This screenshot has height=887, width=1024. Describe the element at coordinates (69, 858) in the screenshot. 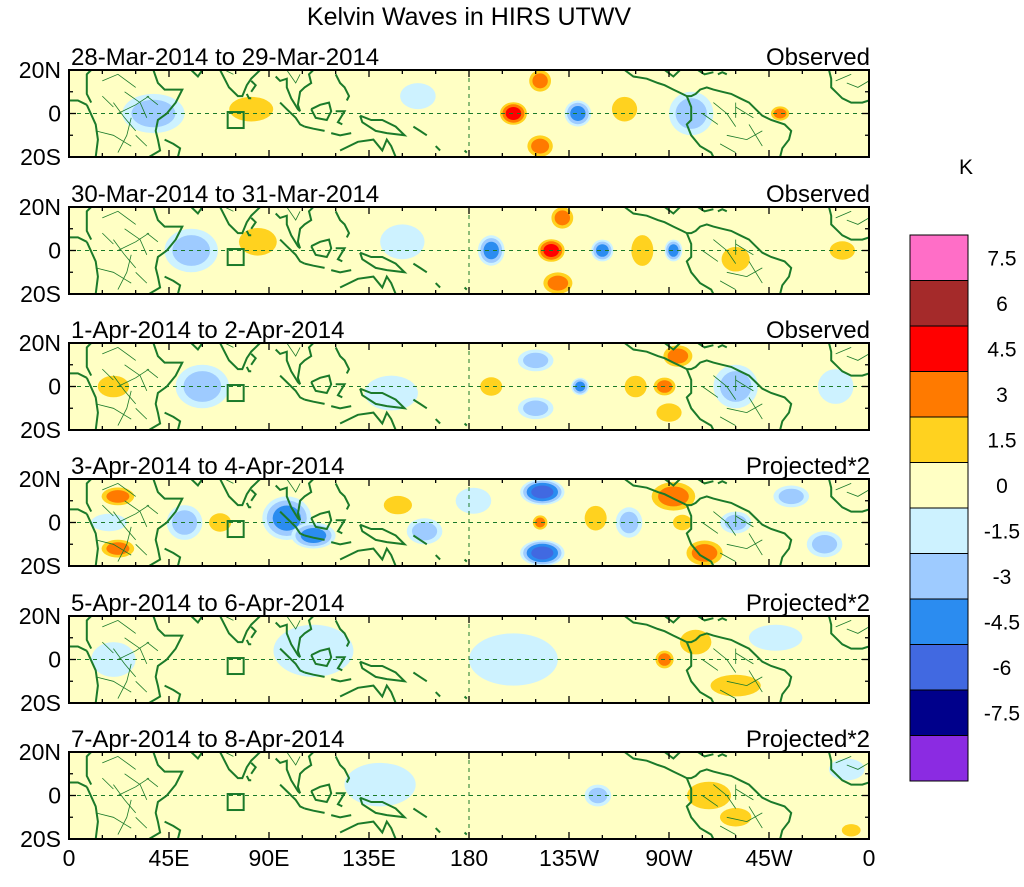

I see `x-tick-label: 0` at that location.